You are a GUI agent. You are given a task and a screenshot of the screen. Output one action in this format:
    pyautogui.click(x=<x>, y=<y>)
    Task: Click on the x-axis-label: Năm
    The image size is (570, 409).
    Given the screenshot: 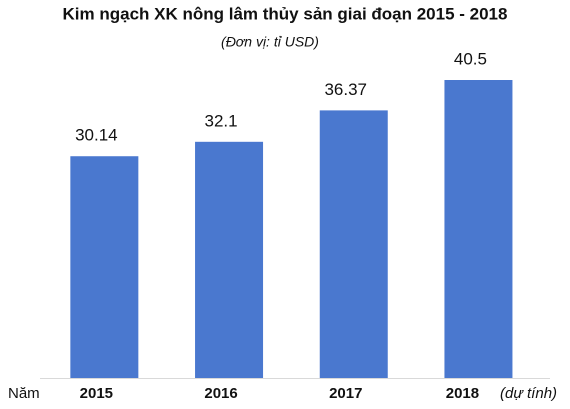 What is the action you would take?
    pyautogui.click(x=24, y=393)
    